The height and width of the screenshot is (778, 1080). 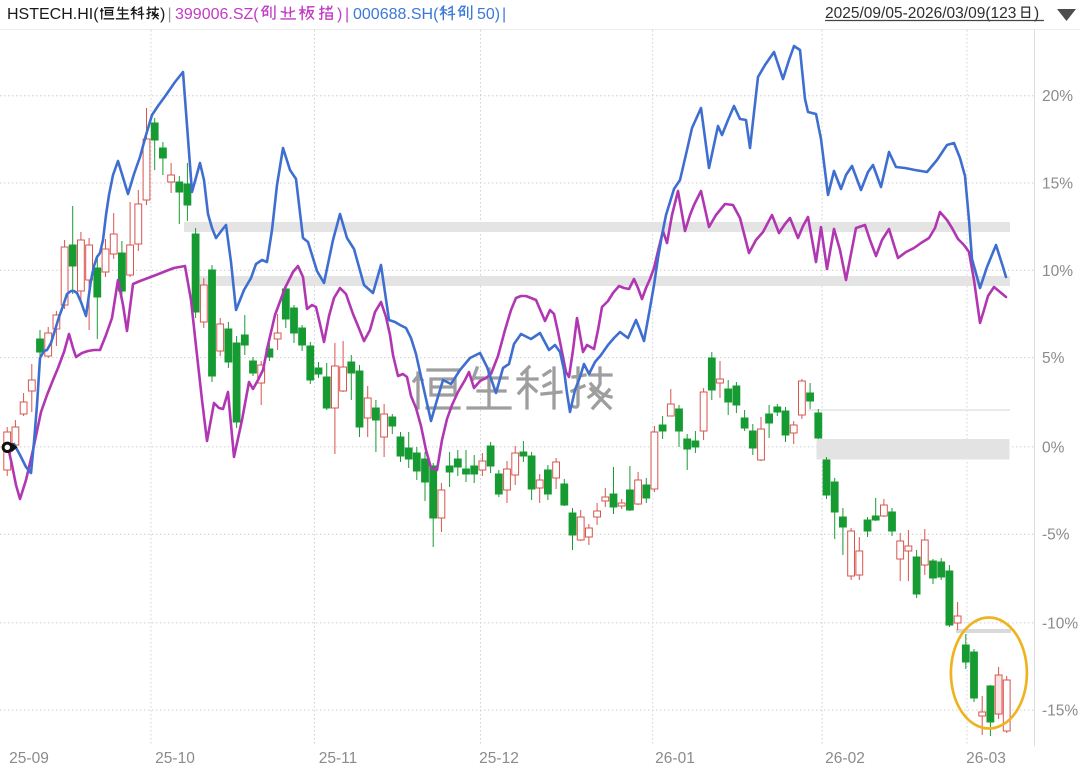 I want to click on svg-text: 399006.SZ(, so click(x=217, y=14).